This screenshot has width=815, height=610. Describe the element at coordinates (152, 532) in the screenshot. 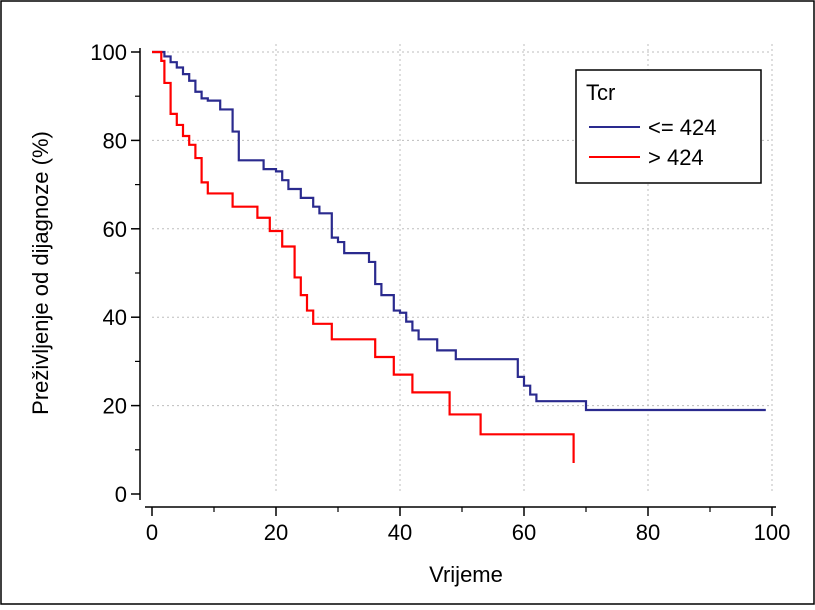

I see `x-tick-label: 0` at that location.